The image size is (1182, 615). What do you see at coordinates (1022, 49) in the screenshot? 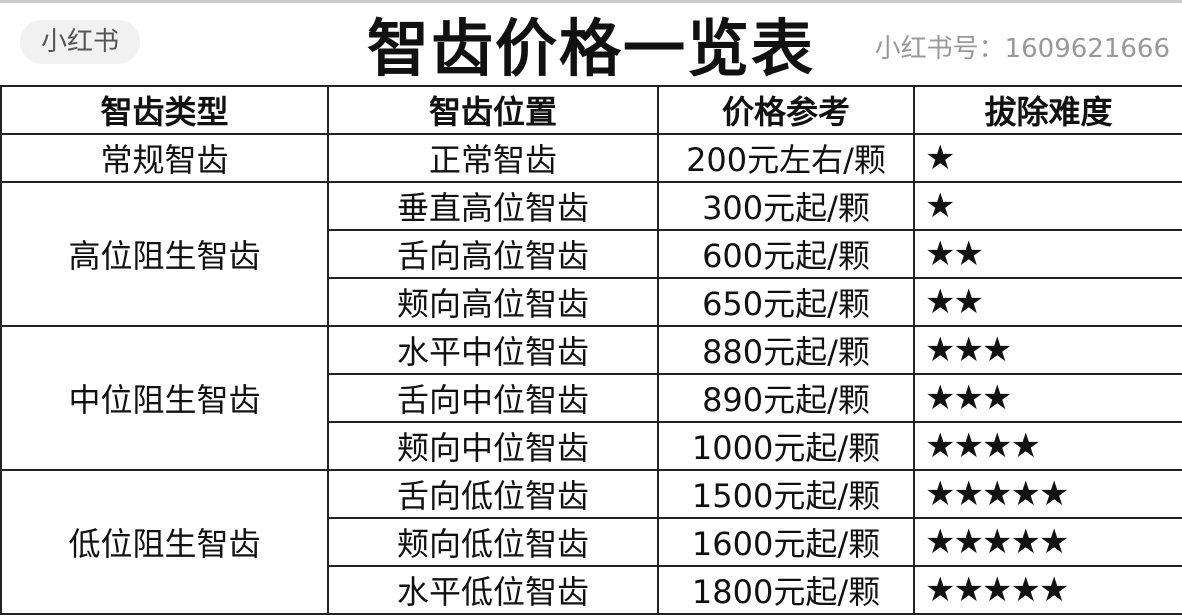
I see `watermark-id: 小红书号：1609621666` at bounding box center [1022, 49].